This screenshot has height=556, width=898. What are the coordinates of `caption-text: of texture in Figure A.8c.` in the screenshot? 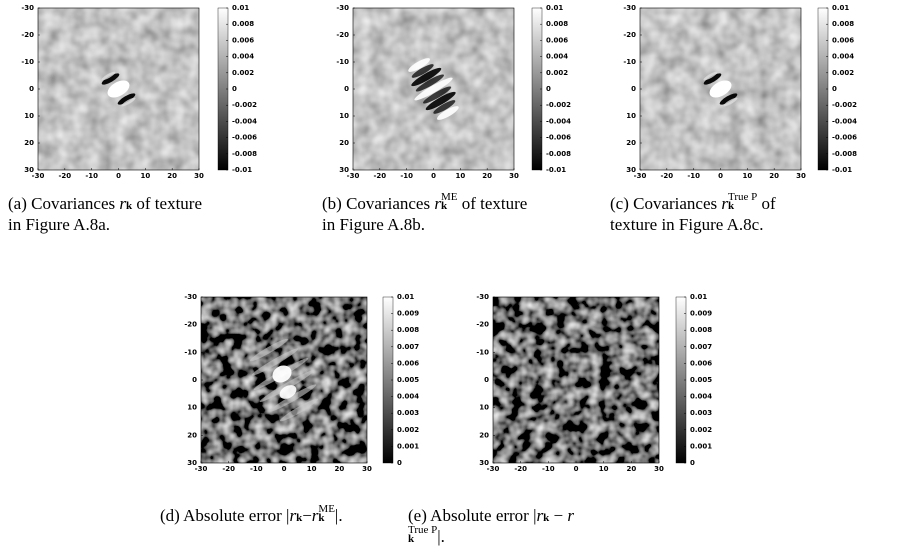 It's located at (695, 214).